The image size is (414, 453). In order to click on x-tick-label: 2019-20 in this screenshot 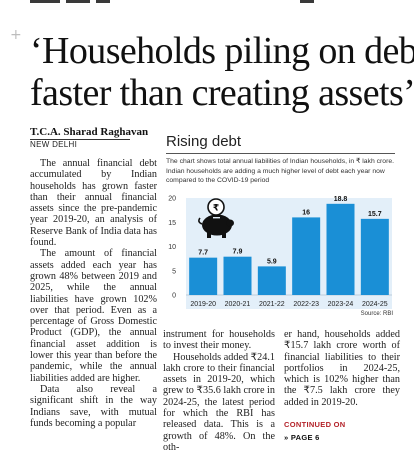, I will do `click(203, 304)`.